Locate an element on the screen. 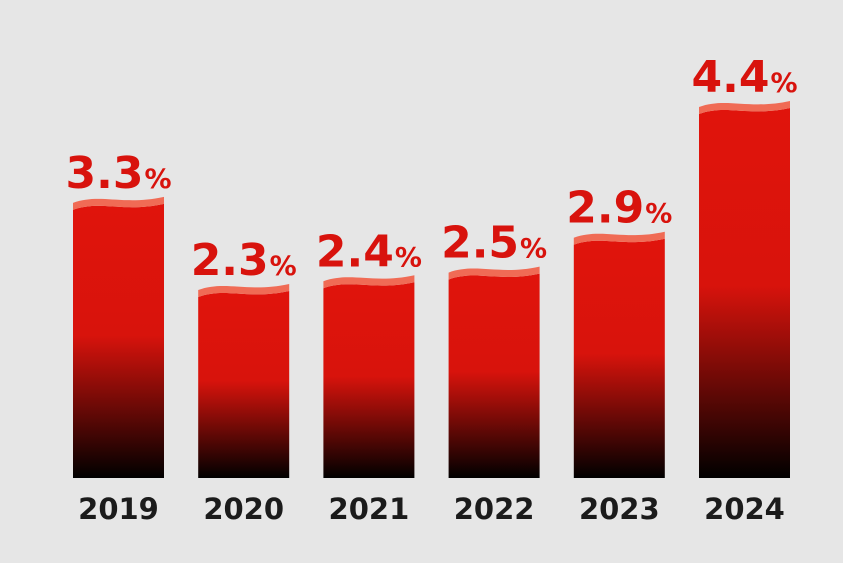  bar-2020 is located at coordinates (244, 384).